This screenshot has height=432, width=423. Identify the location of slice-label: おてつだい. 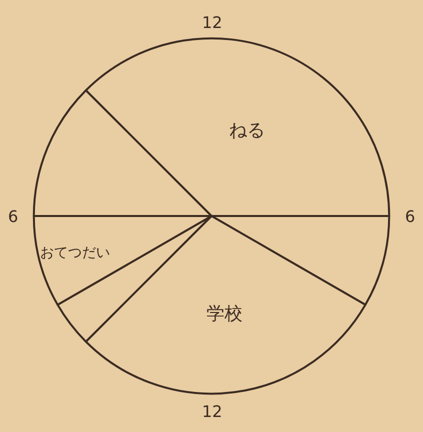
(75, 252).